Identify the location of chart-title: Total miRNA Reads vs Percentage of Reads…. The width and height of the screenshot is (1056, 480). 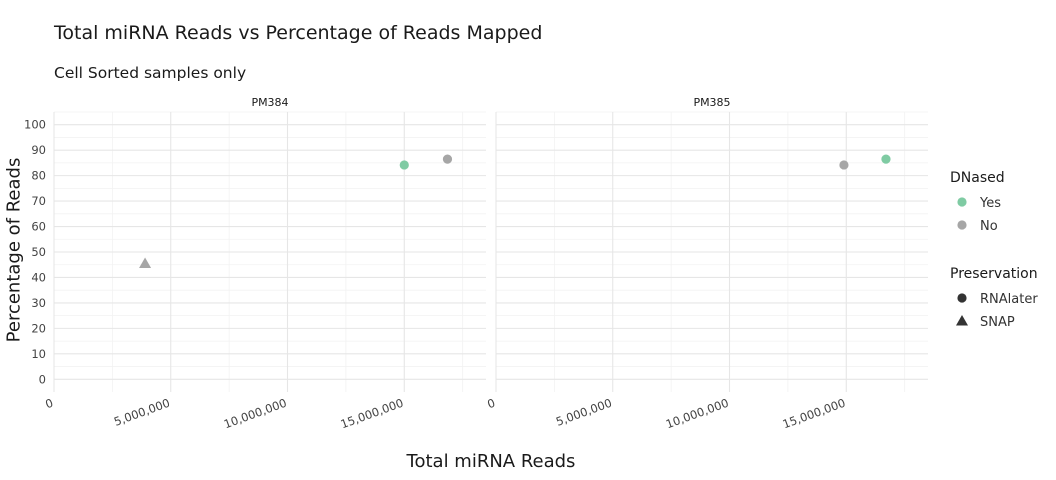
(298, 33).